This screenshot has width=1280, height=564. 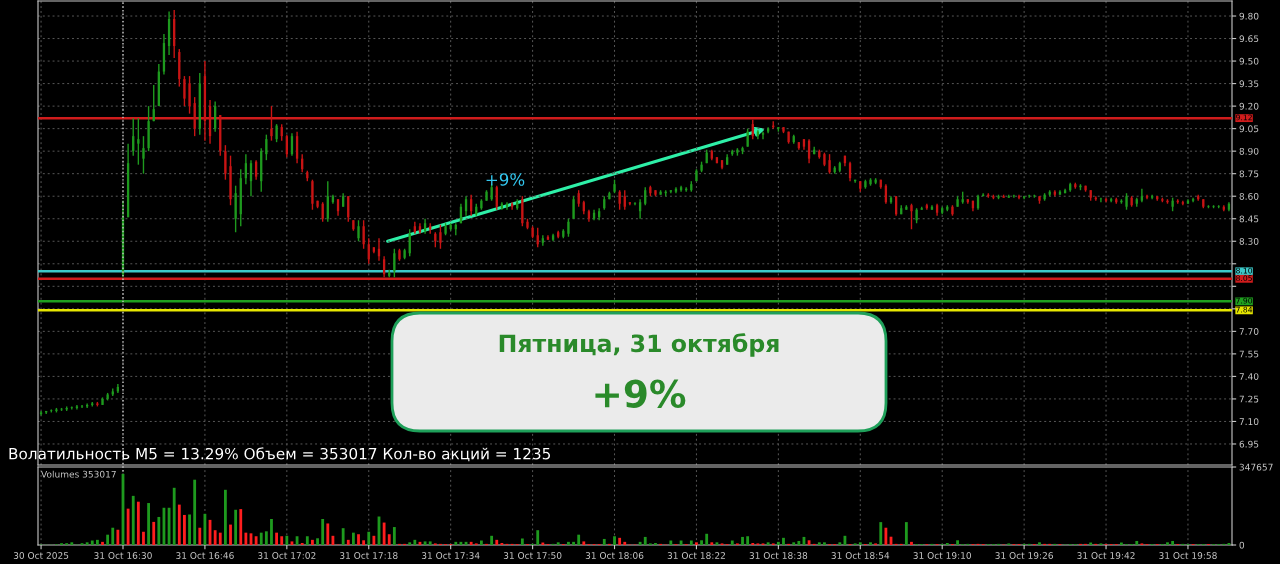 I want to click on y-tick-label: 8.75, so click(x=1249, y=174).